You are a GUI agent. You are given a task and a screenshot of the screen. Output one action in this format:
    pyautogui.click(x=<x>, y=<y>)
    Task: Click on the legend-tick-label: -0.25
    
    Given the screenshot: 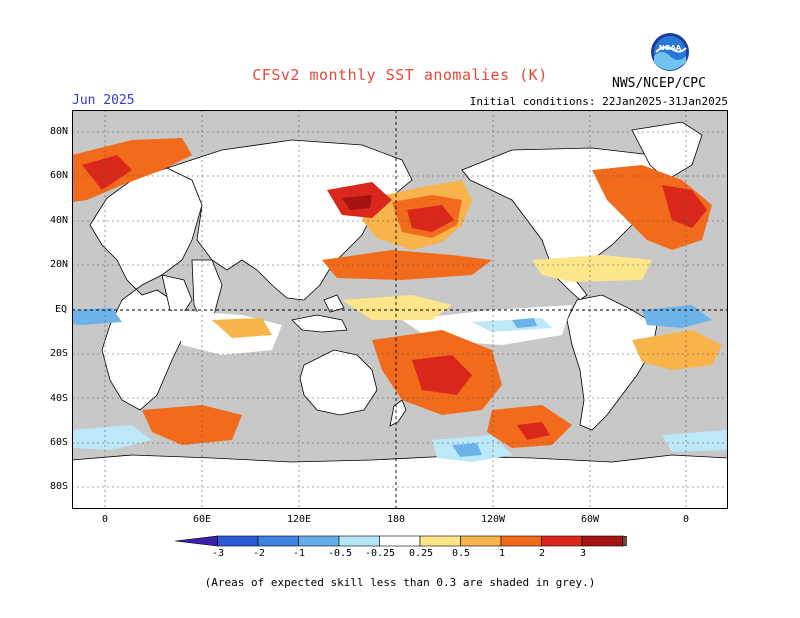 What is the action you would take?
    pyautogui.click(x=380, y=553)
    